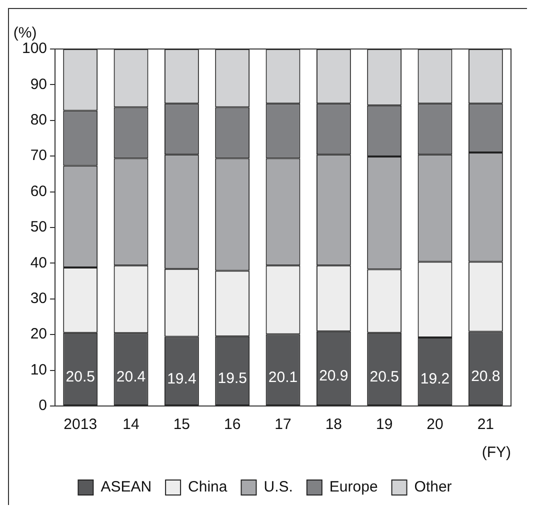 The height and width of the screenshot is (514, 534). I want to click on x-tick-label: 21, so click(485, 425).